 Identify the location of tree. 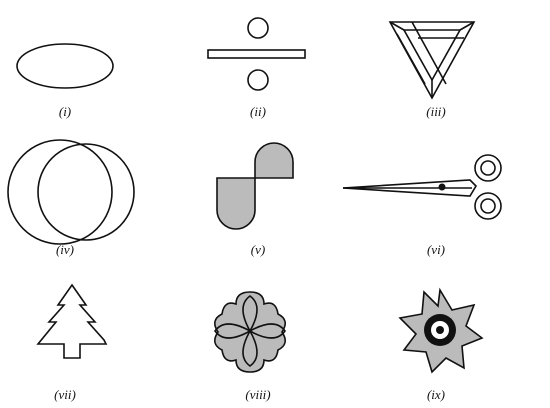
(72, 321).